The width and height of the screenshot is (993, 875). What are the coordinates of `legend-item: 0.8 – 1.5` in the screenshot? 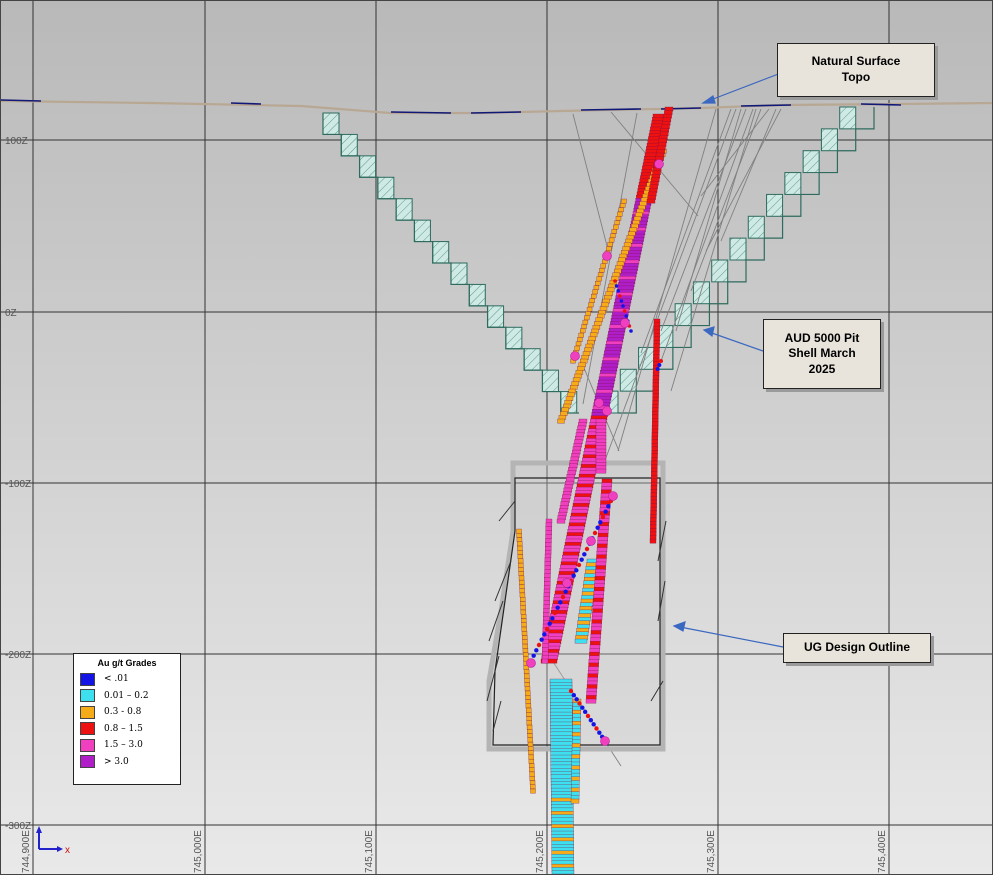 It's located at (127, 729).